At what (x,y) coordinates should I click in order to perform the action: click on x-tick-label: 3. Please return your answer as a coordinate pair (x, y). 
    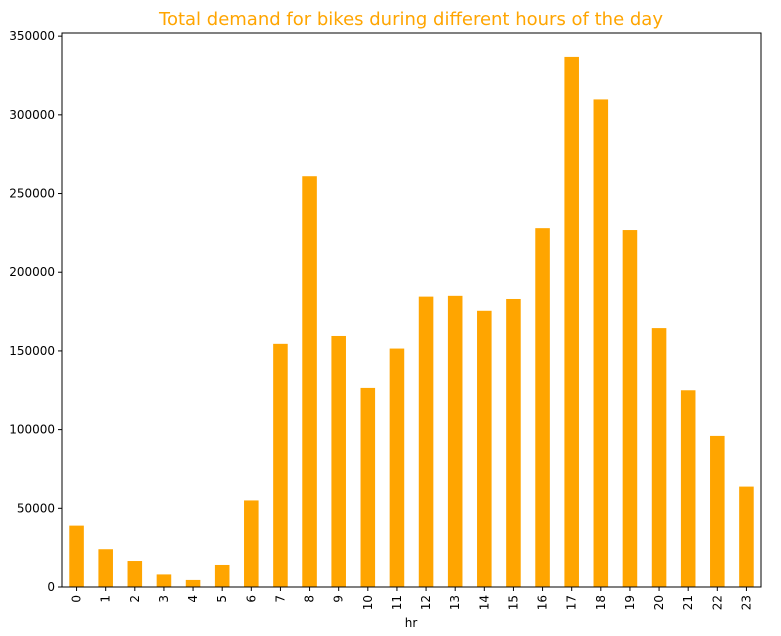
    Looking at the image, I should click on (164, 599).